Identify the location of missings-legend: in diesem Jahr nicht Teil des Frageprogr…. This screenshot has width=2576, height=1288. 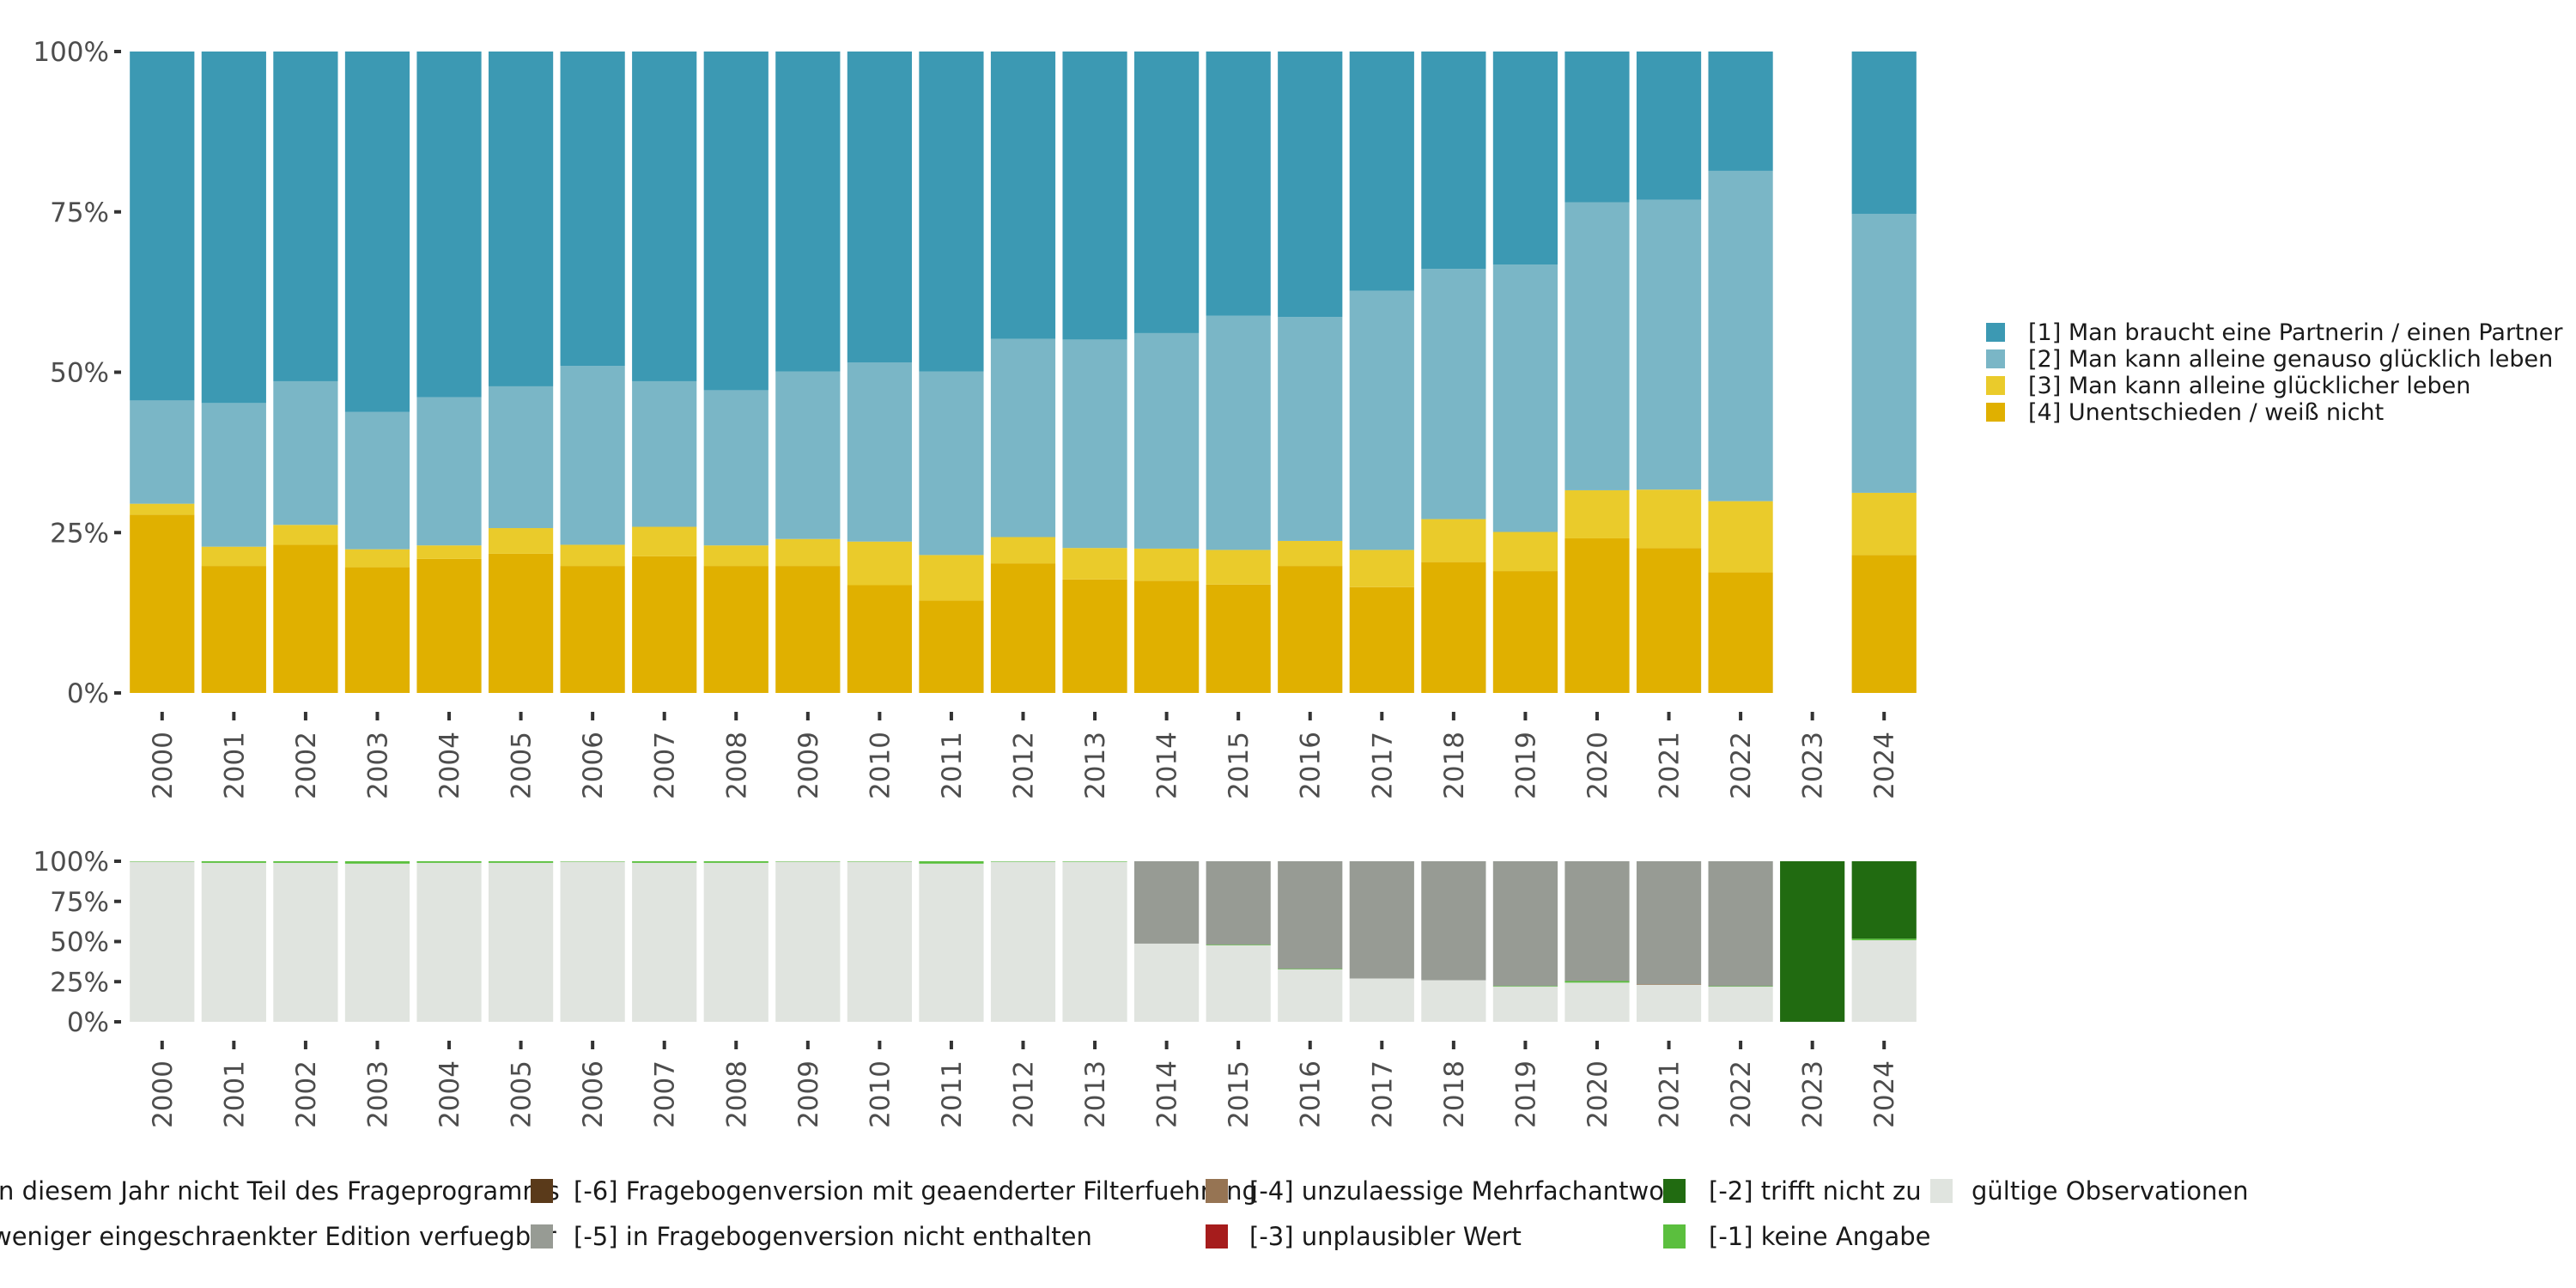
(1124, 1213).